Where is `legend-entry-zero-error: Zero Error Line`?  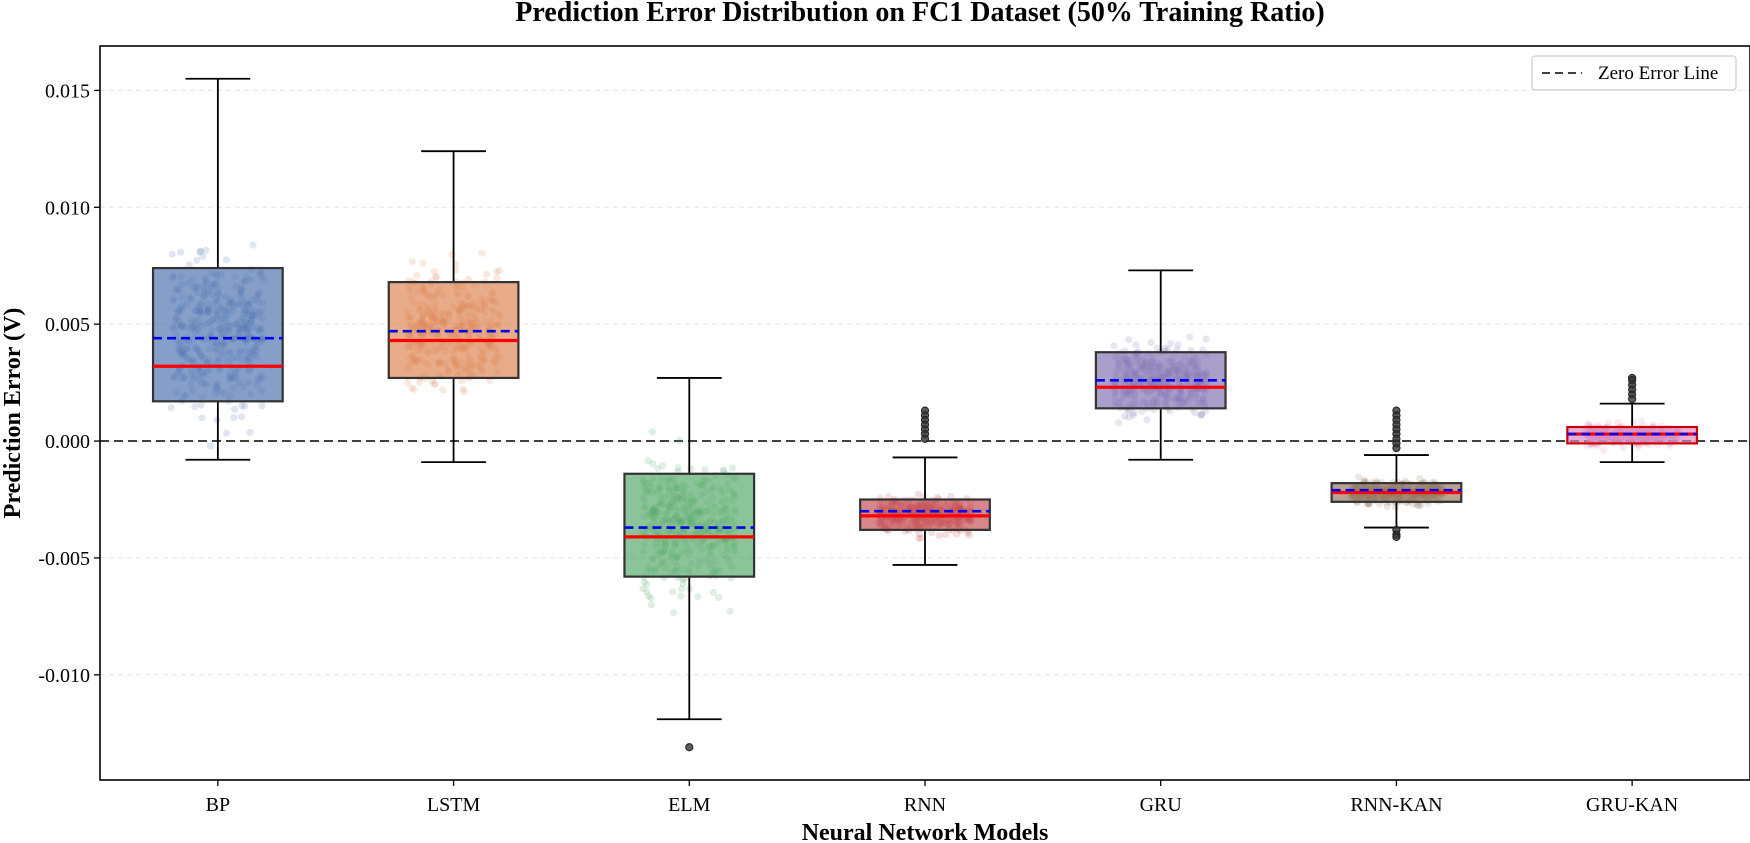 legend-entry-zero-error: Zero Error Line is located at coordinates (1658, 73).